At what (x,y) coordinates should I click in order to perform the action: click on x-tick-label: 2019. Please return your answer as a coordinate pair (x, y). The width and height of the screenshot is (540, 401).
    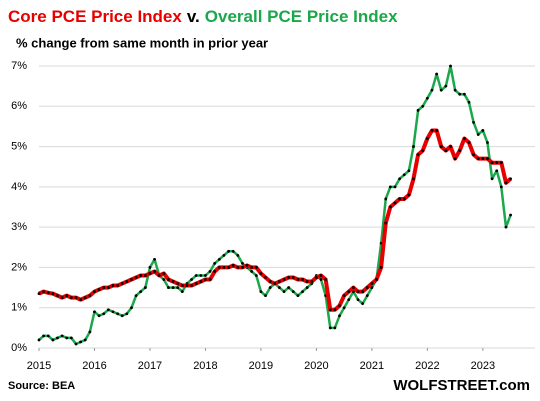
    Looking at the image, I should click on (261, 366).